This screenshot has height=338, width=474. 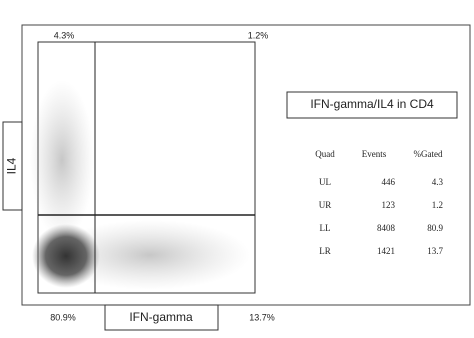 I want to click on table-cell: 446, so click(x=389, y=182).